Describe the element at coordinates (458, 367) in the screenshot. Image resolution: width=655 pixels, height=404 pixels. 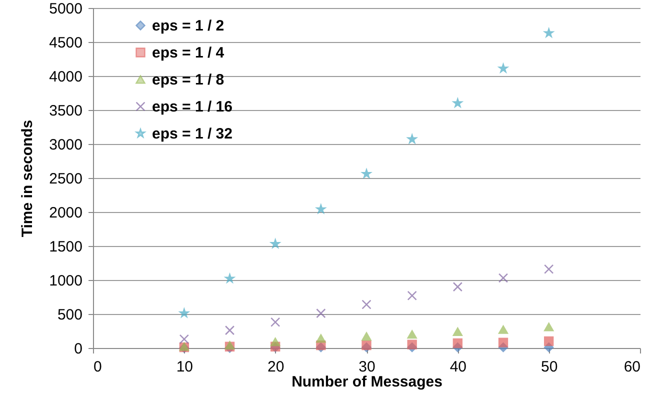
I see `x-tick-label: 40` at that location.